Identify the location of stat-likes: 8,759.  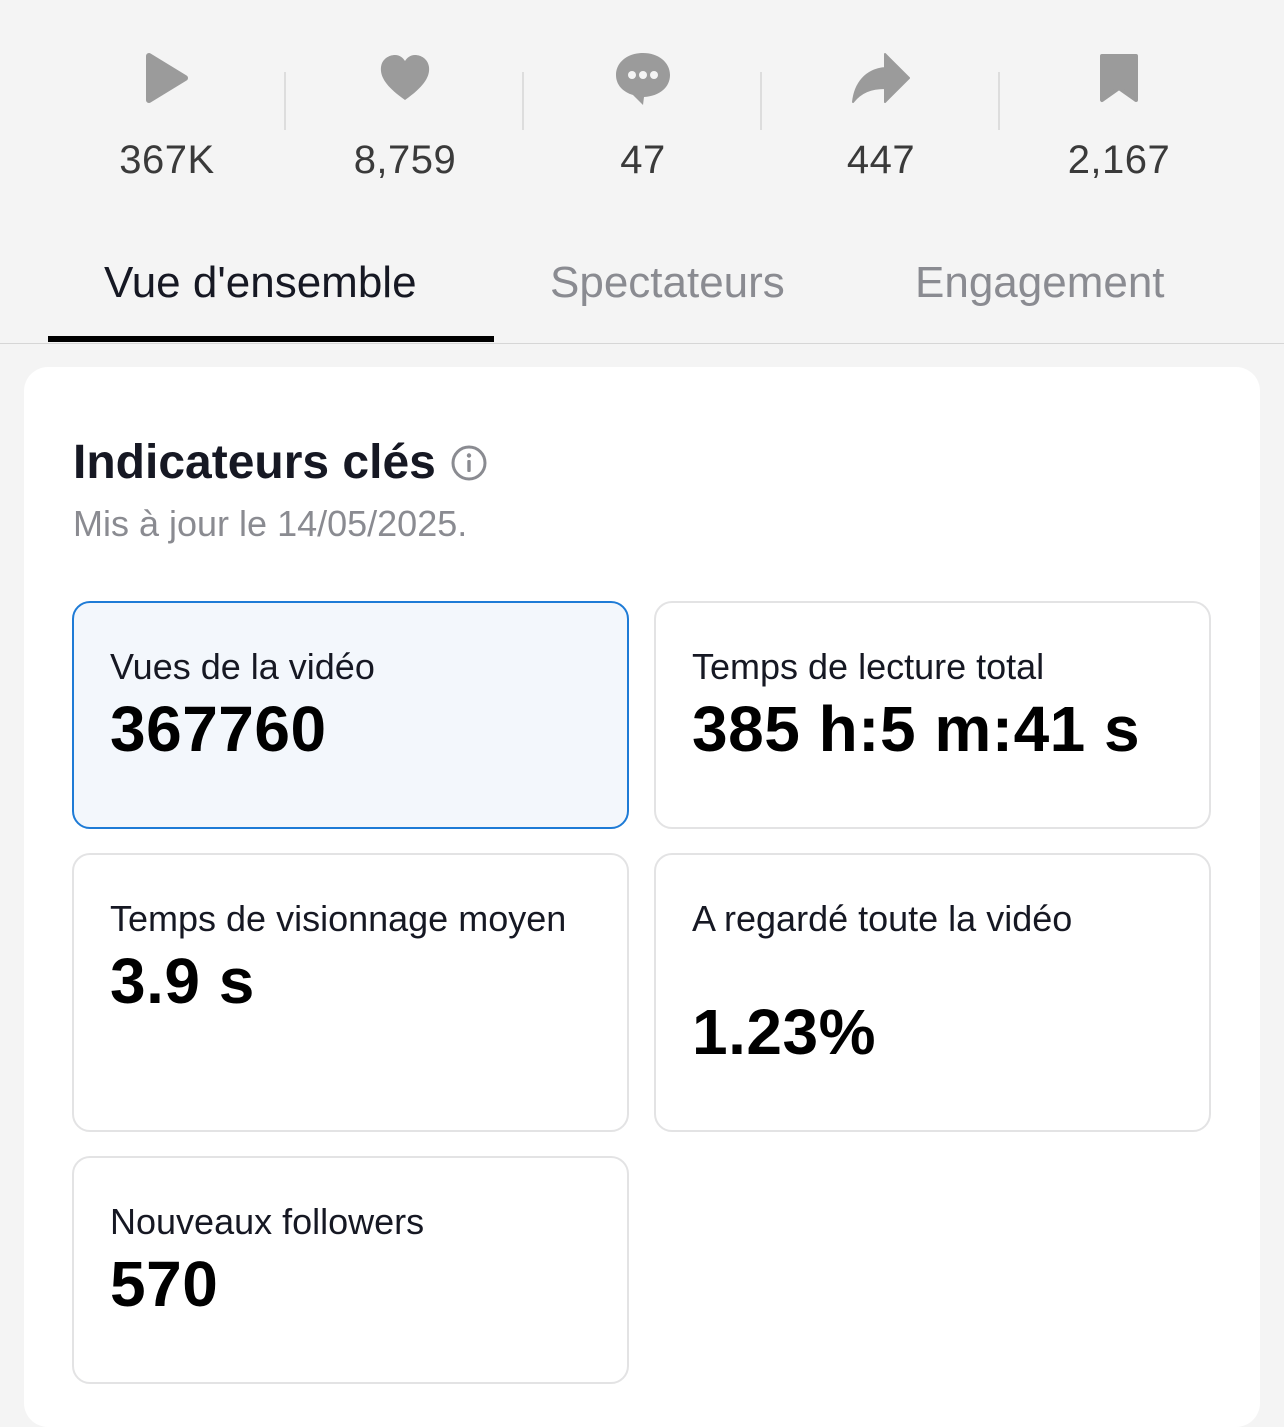
(405, 123).